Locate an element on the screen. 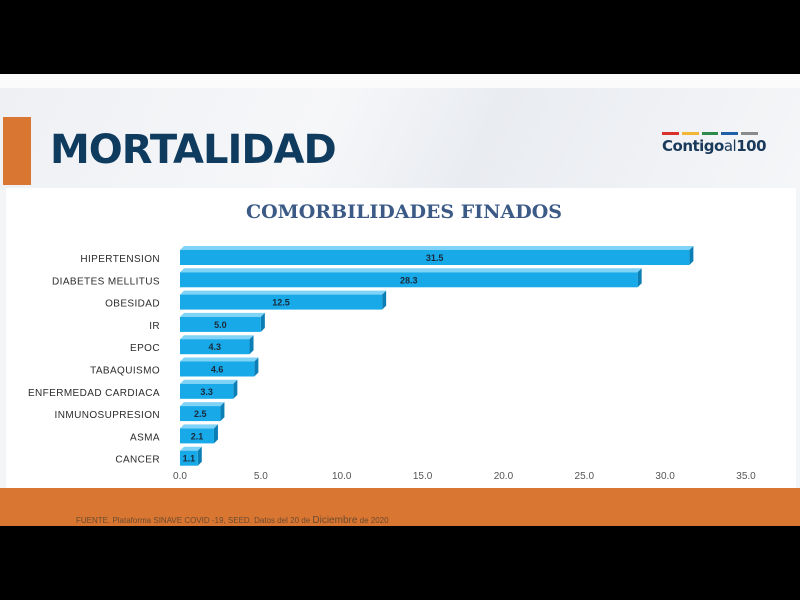 The height and width of the screenshot is (600, 800). x-tick-label: 25.0 is located at coordinates (585, 476).